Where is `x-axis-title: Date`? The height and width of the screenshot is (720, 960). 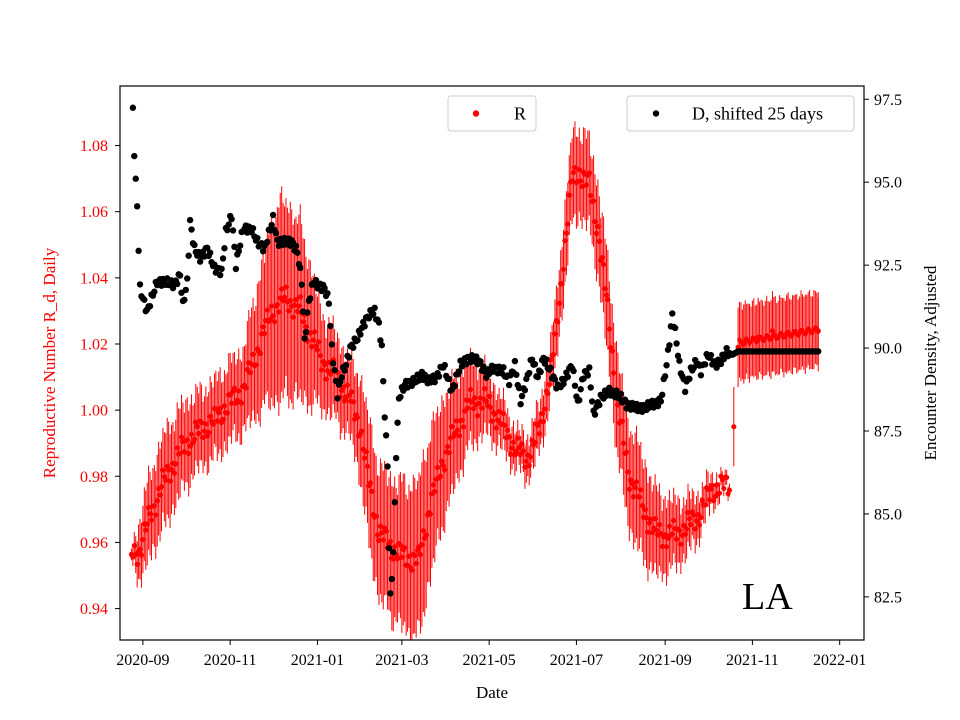
x-axis-title: Date is located at coordinates (492, 692).